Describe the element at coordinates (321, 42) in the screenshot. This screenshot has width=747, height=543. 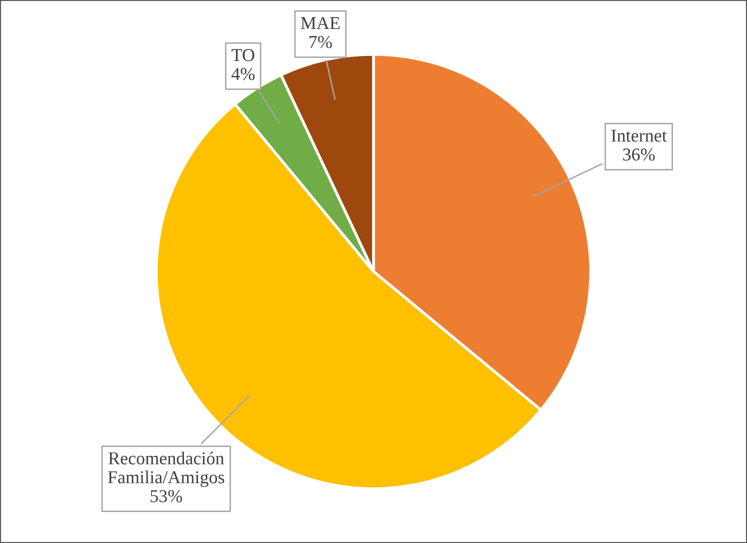
I see `data-label: 7%` at that location.